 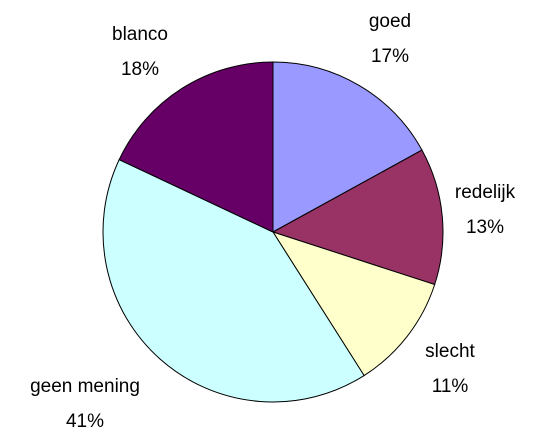 What do you see at coordinates (450, 386) in the screenshot?
I see `slice-value-label: 11%` at bounding box center [450, 386].